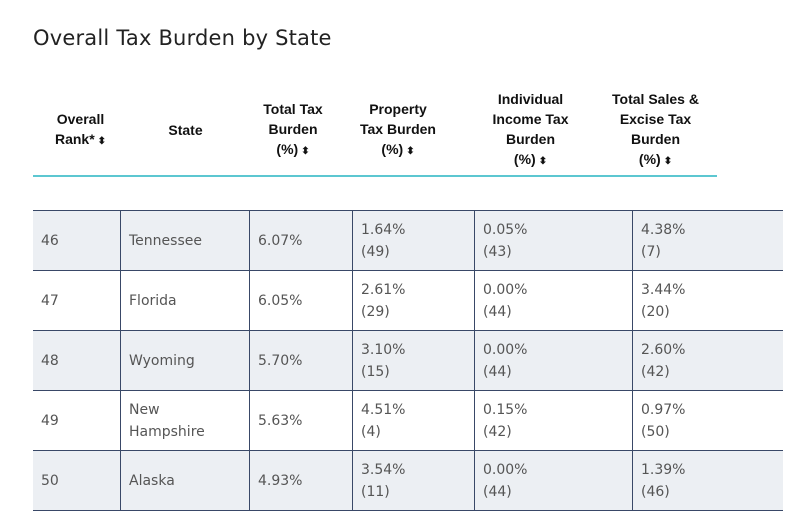 The width and height of the screenshot is (797, 523). Describe the element at coordinates (392, 148) in the screenshot. I see `header-property-line-3: (%)` at that location.